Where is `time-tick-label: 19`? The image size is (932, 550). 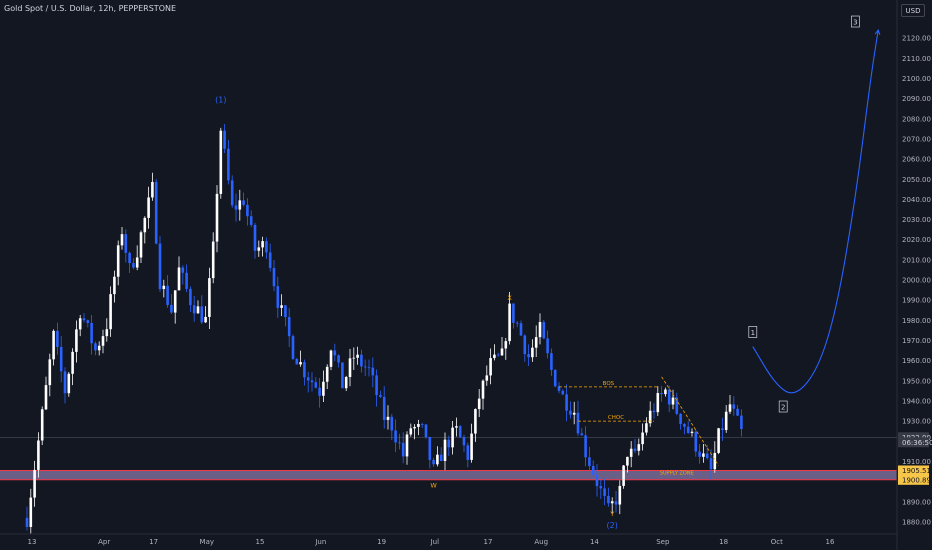
time-tick-label: 19 is located at coordinates (381, 542).